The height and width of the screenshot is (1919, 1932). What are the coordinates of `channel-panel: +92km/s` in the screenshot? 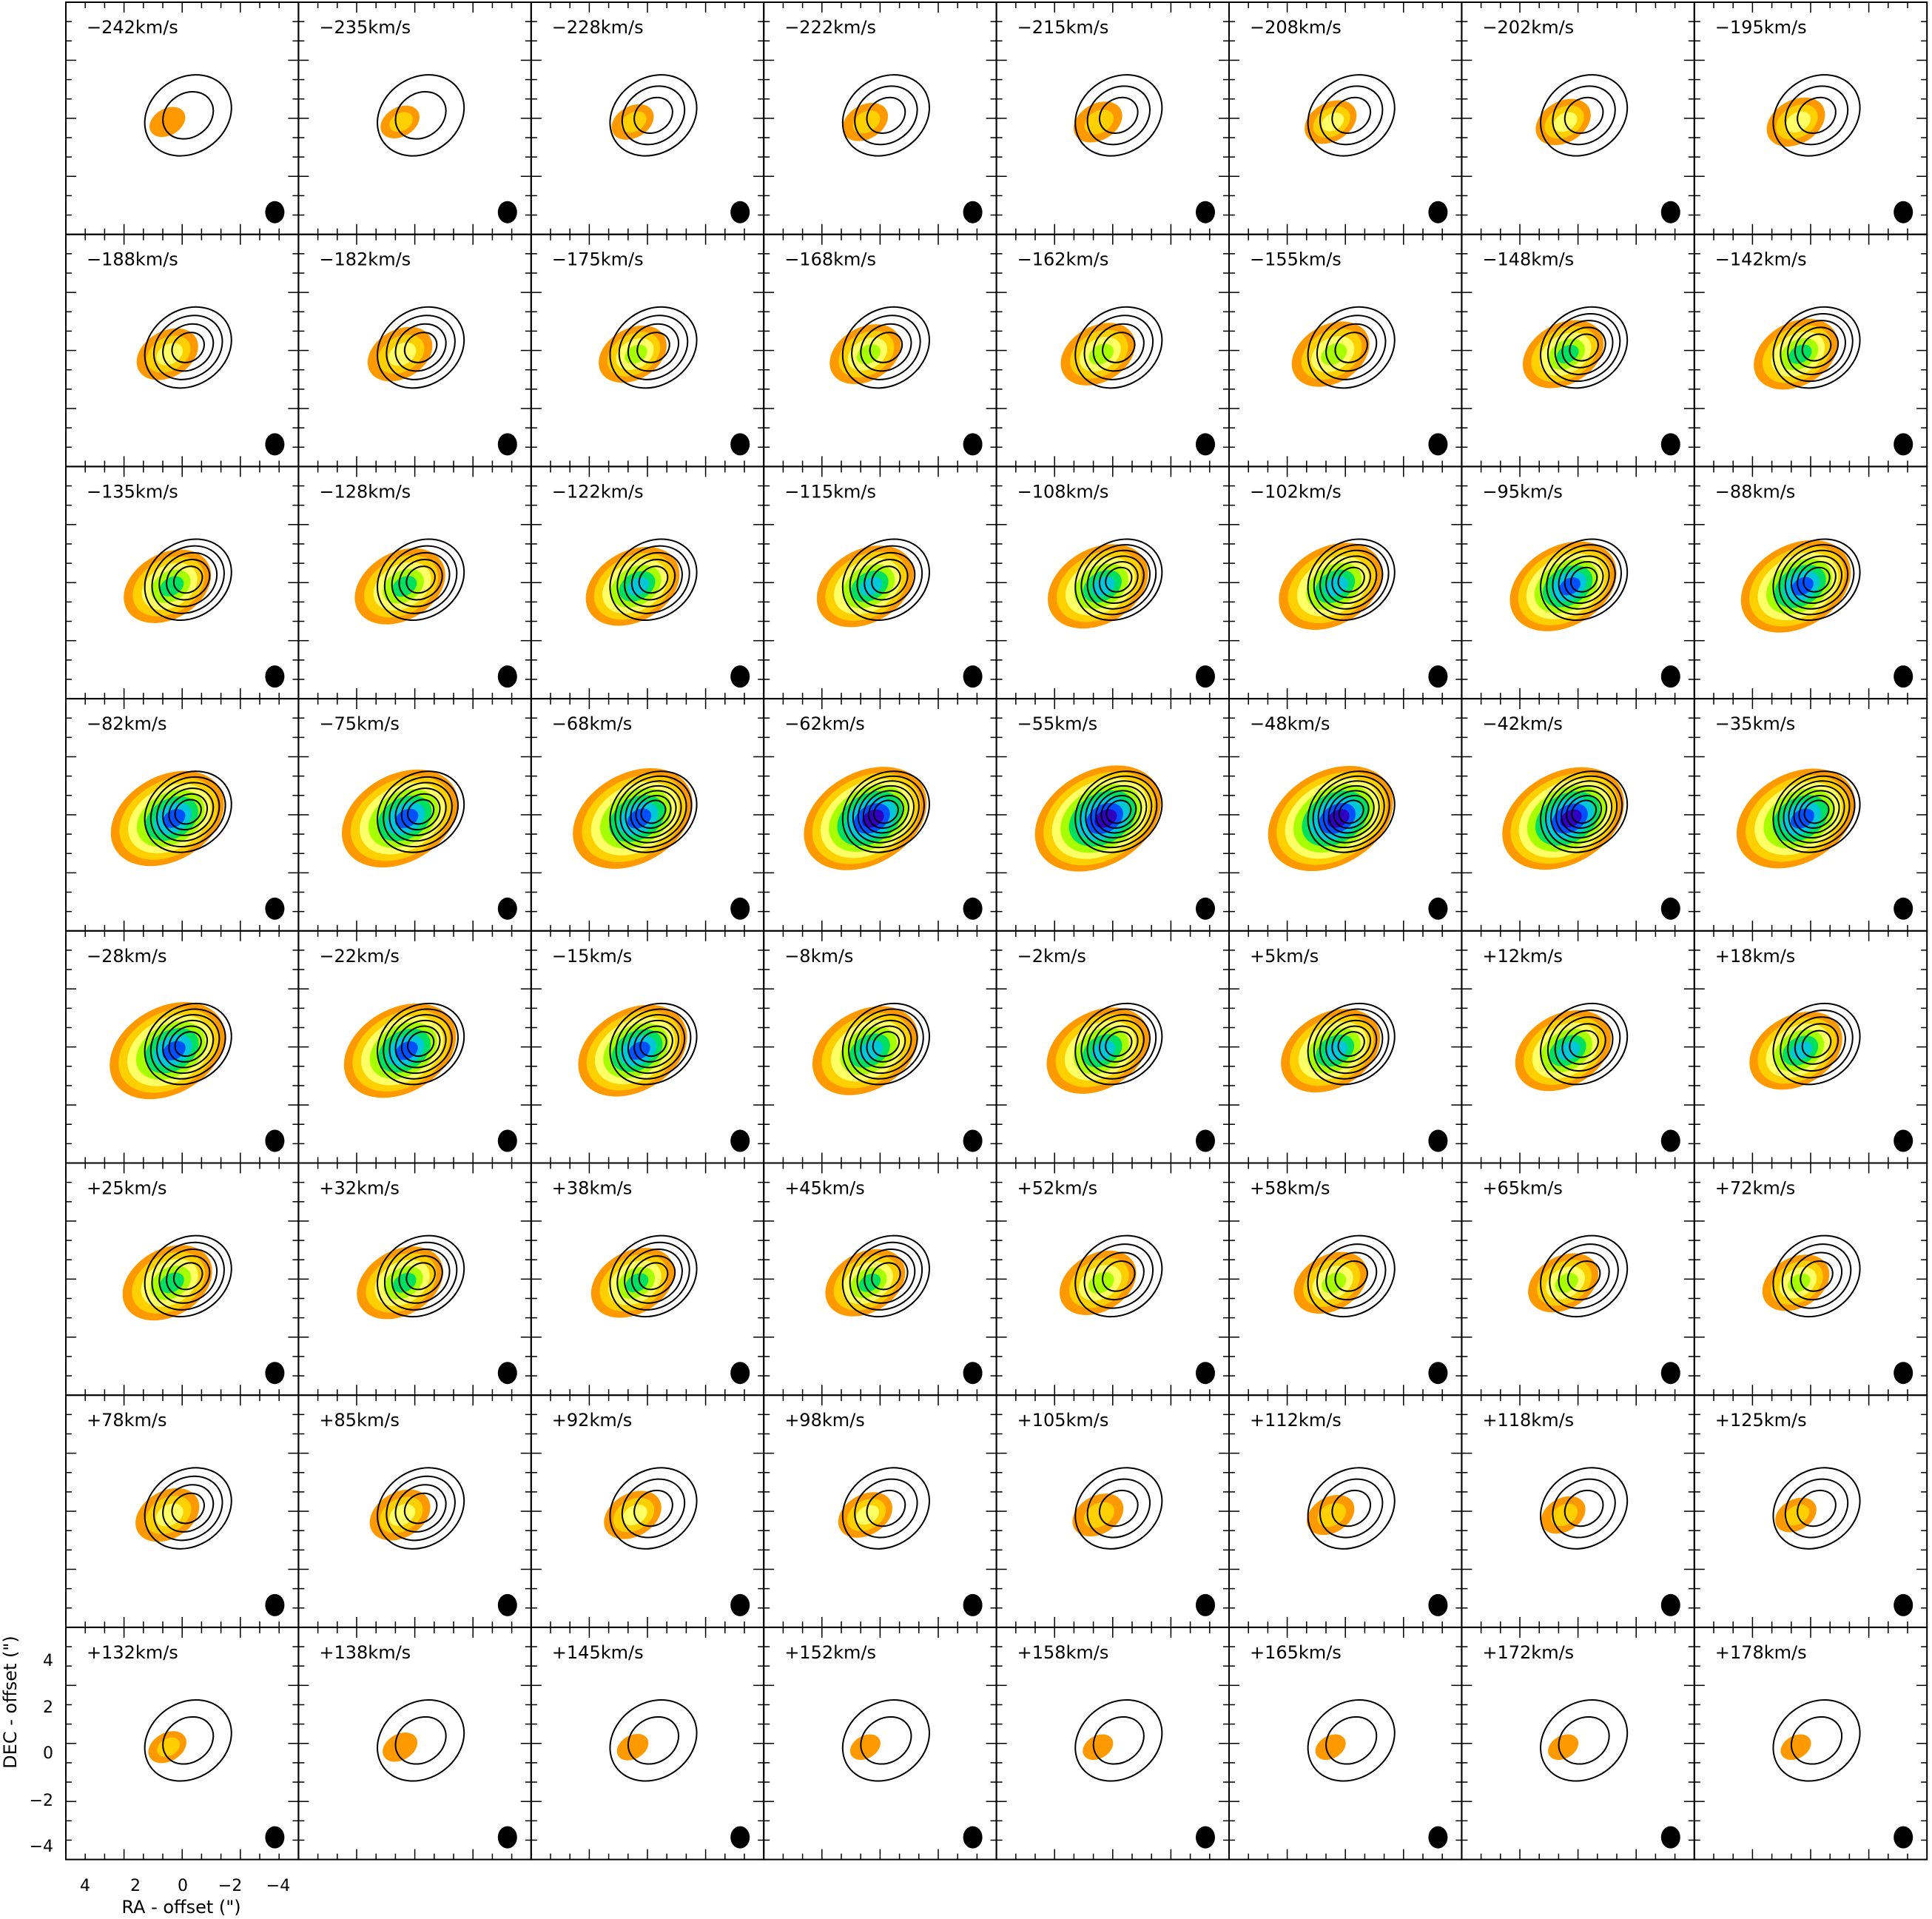 It's located at (648, 1511).